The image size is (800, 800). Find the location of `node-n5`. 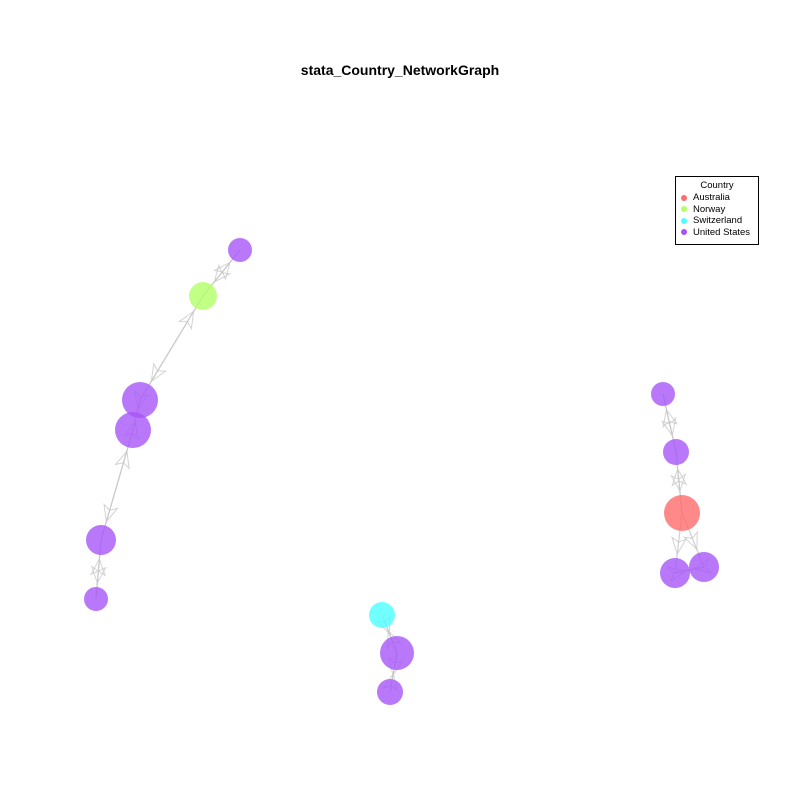

node-n5 is located at coordinates (101, 540).